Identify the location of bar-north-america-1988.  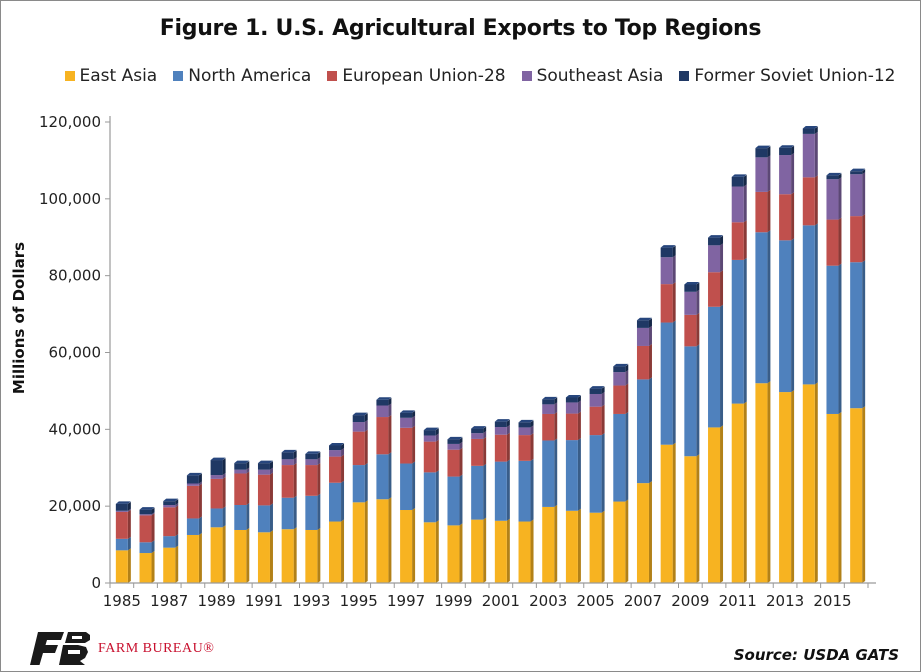
(192, 526).